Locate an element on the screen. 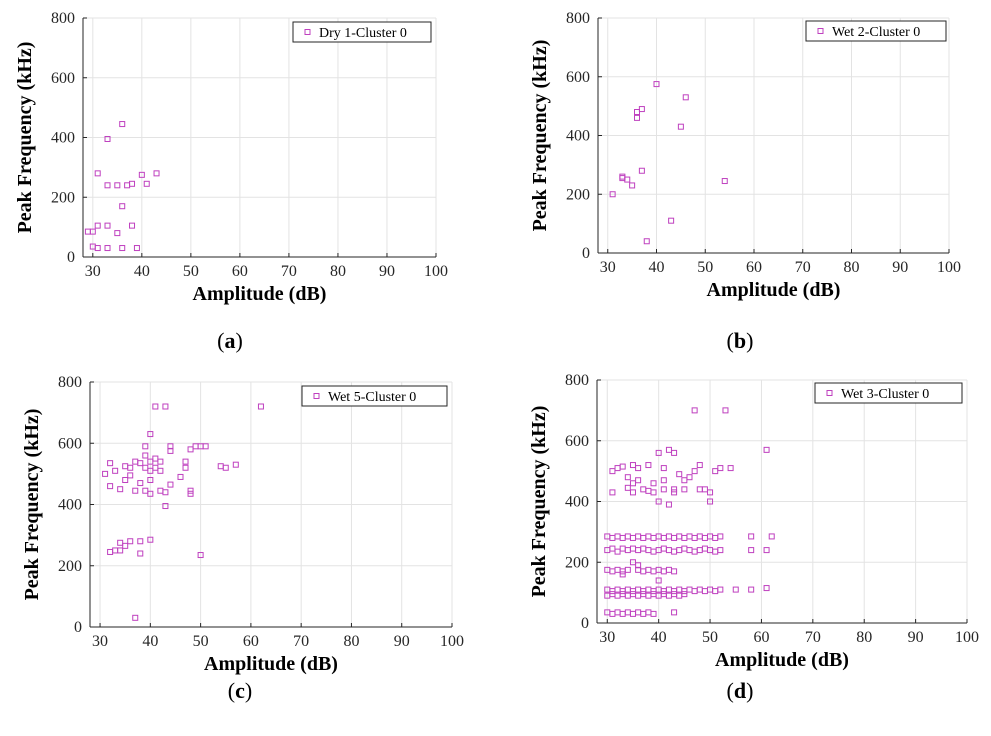 This screenshot has width=991, height=736. x-tick-label: 90 is located at coordinates (916, 637).